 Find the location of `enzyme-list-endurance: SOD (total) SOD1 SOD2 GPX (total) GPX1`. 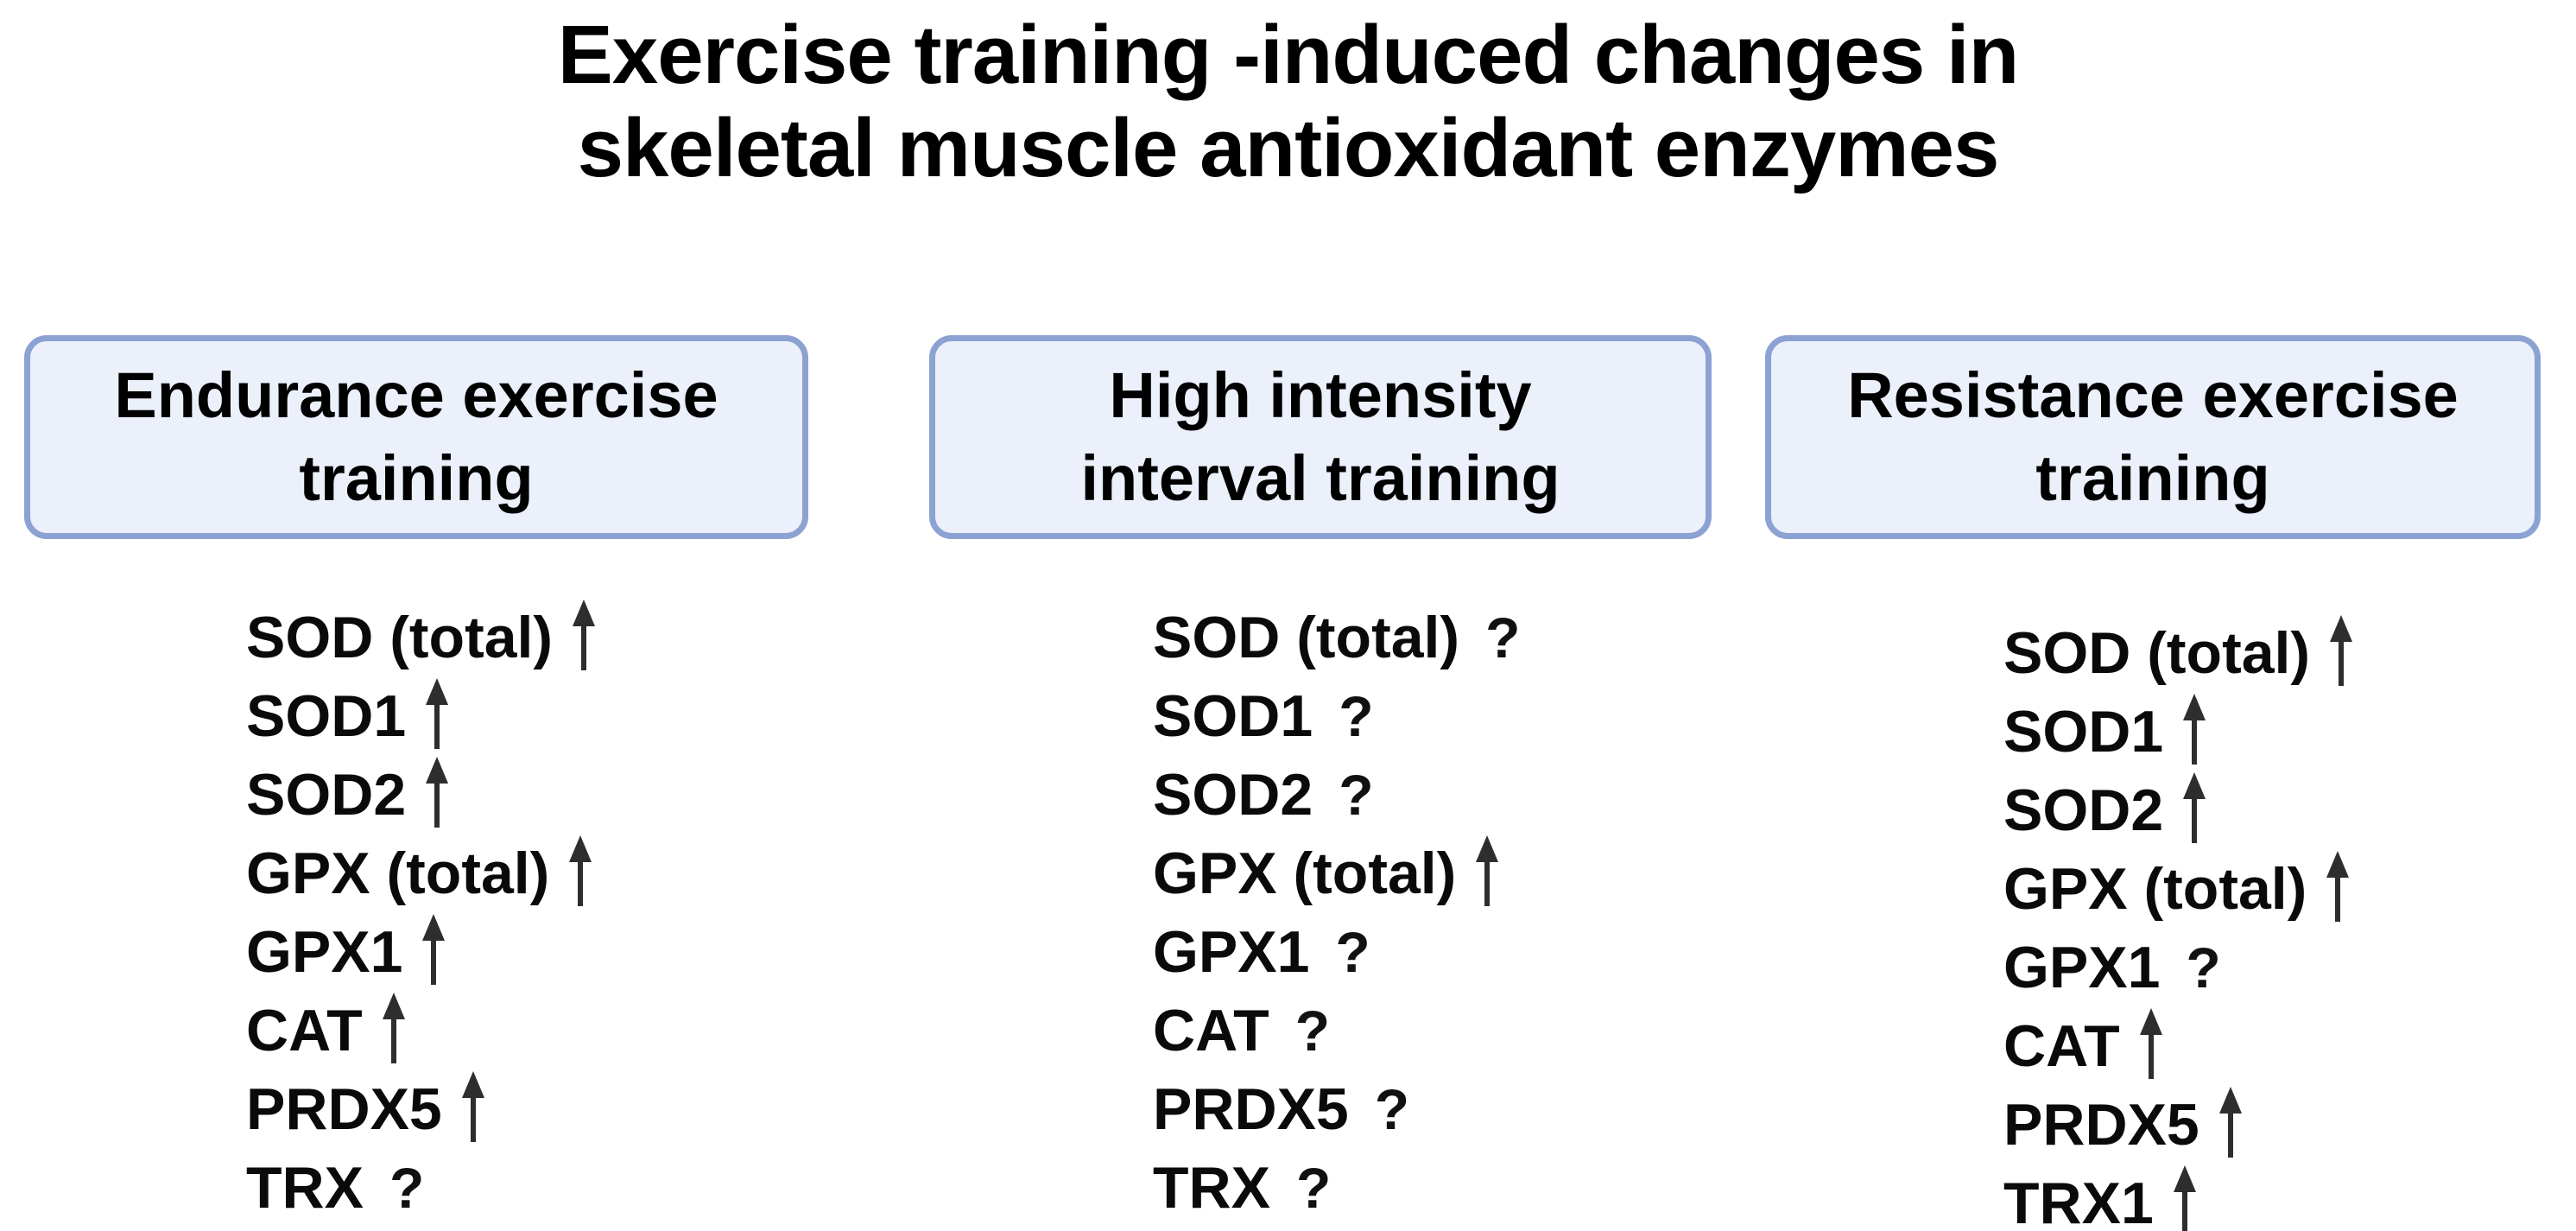

enzyme-list-endurance: SOD (total) SOD1 SOD2 GPX (total) GPX1 is located at coordinates (422, 912).